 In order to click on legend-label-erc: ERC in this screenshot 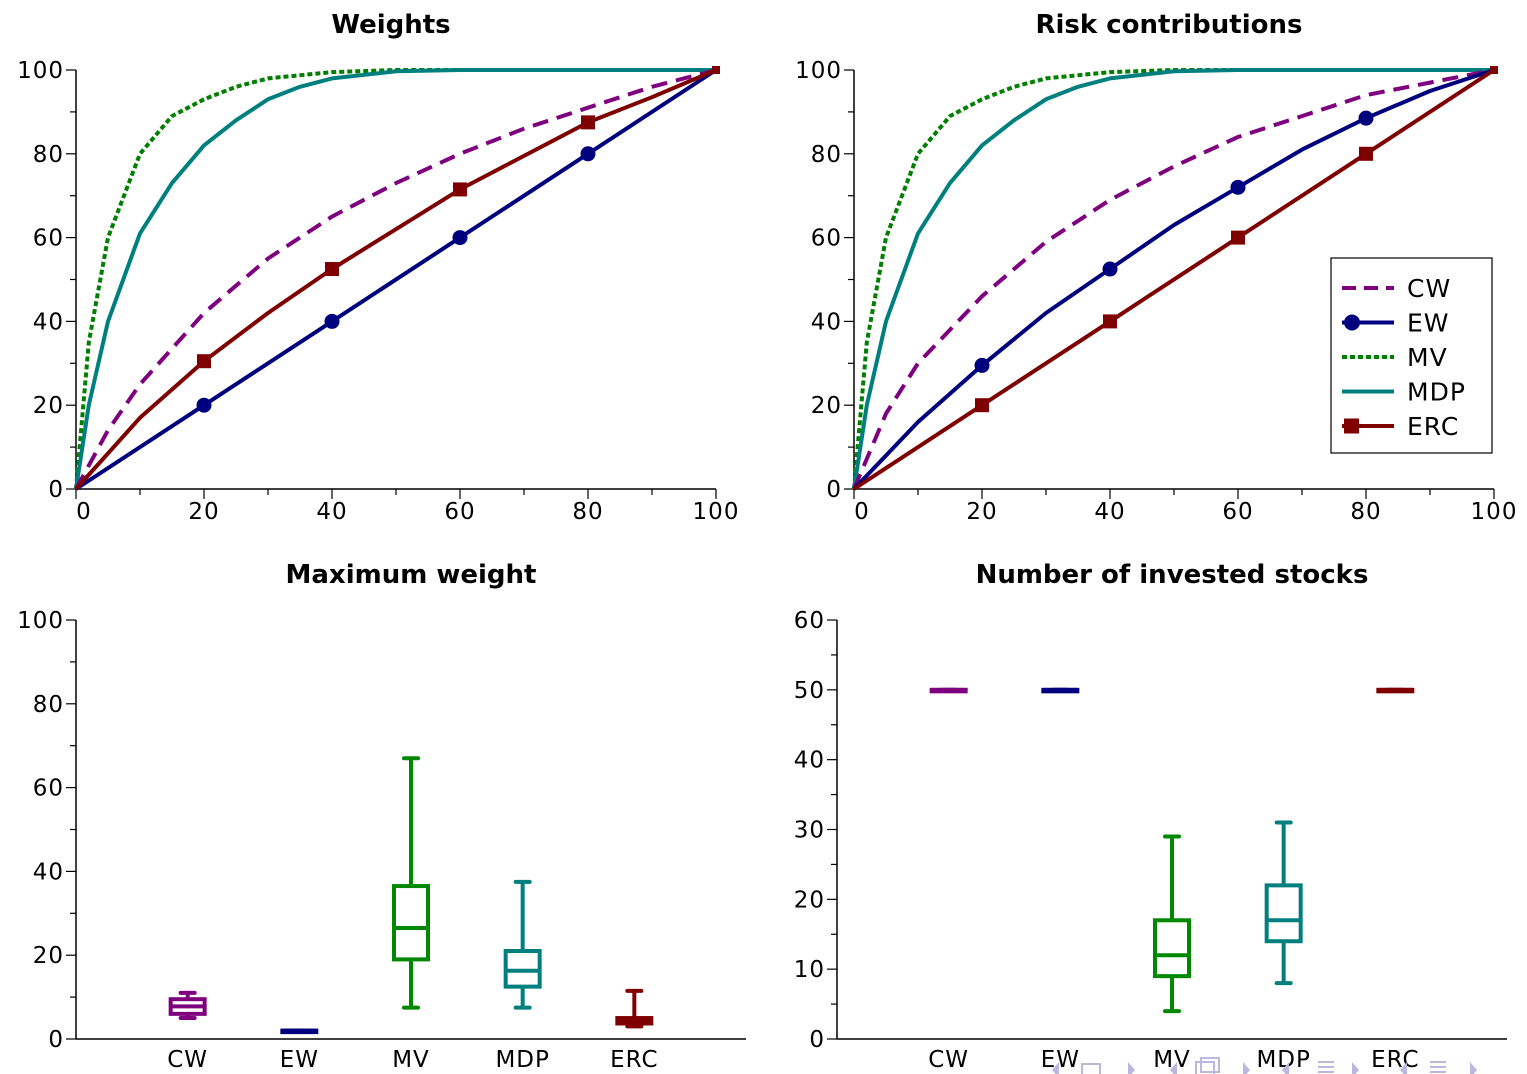, I will do `click(1433, 426)`.